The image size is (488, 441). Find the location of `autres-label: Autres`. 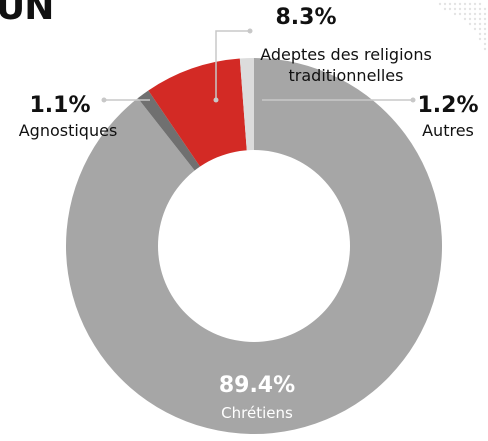

autres-label: Autres is located at coordinates (448, 130).